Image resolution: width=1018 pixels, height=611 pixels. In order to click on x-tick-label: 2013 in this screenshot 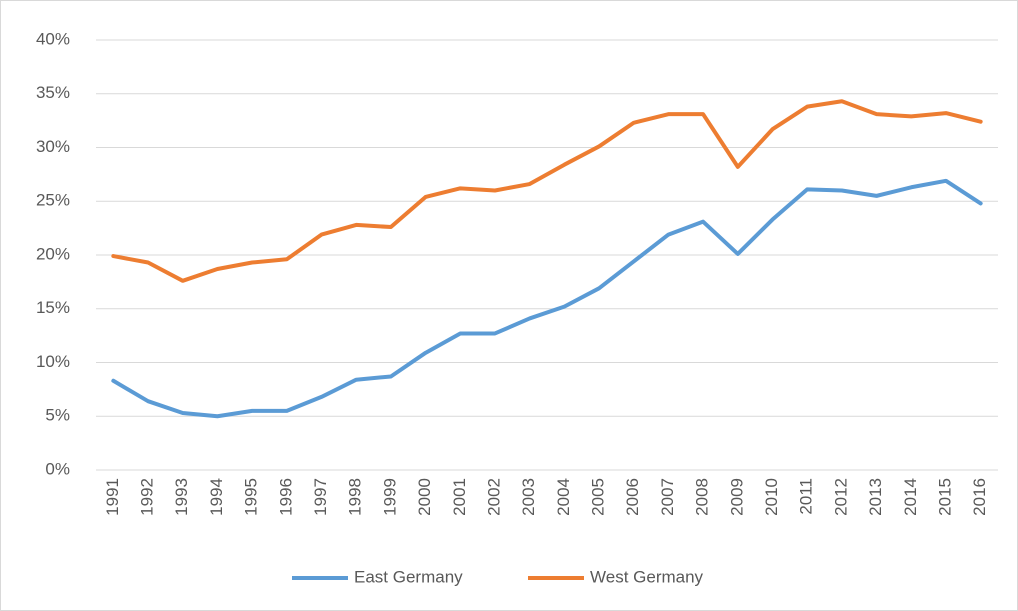, I will do `click(875, 497)`.